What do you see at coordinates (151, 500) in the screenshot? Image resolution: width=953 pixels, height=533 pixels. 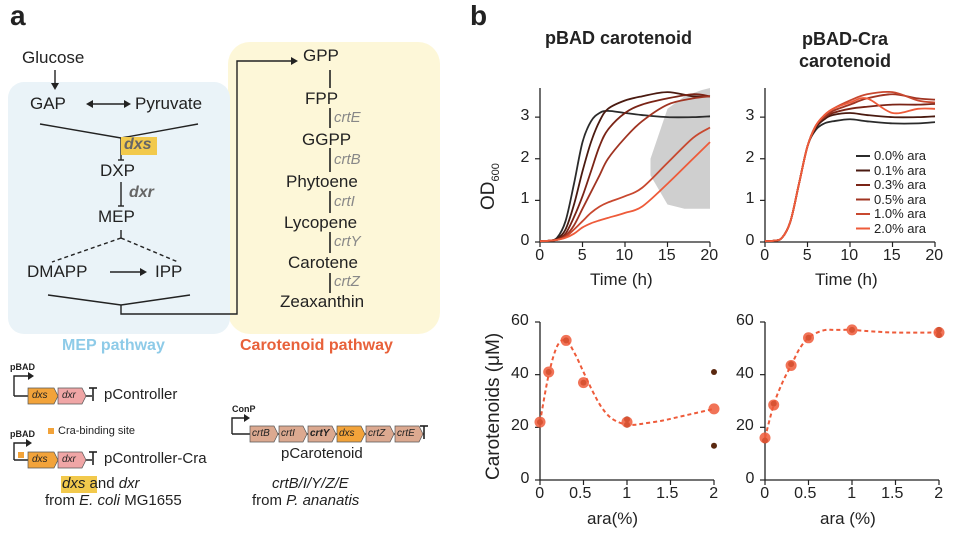 I see `origin-strain: MG1655` at bounding box center [151, 500].